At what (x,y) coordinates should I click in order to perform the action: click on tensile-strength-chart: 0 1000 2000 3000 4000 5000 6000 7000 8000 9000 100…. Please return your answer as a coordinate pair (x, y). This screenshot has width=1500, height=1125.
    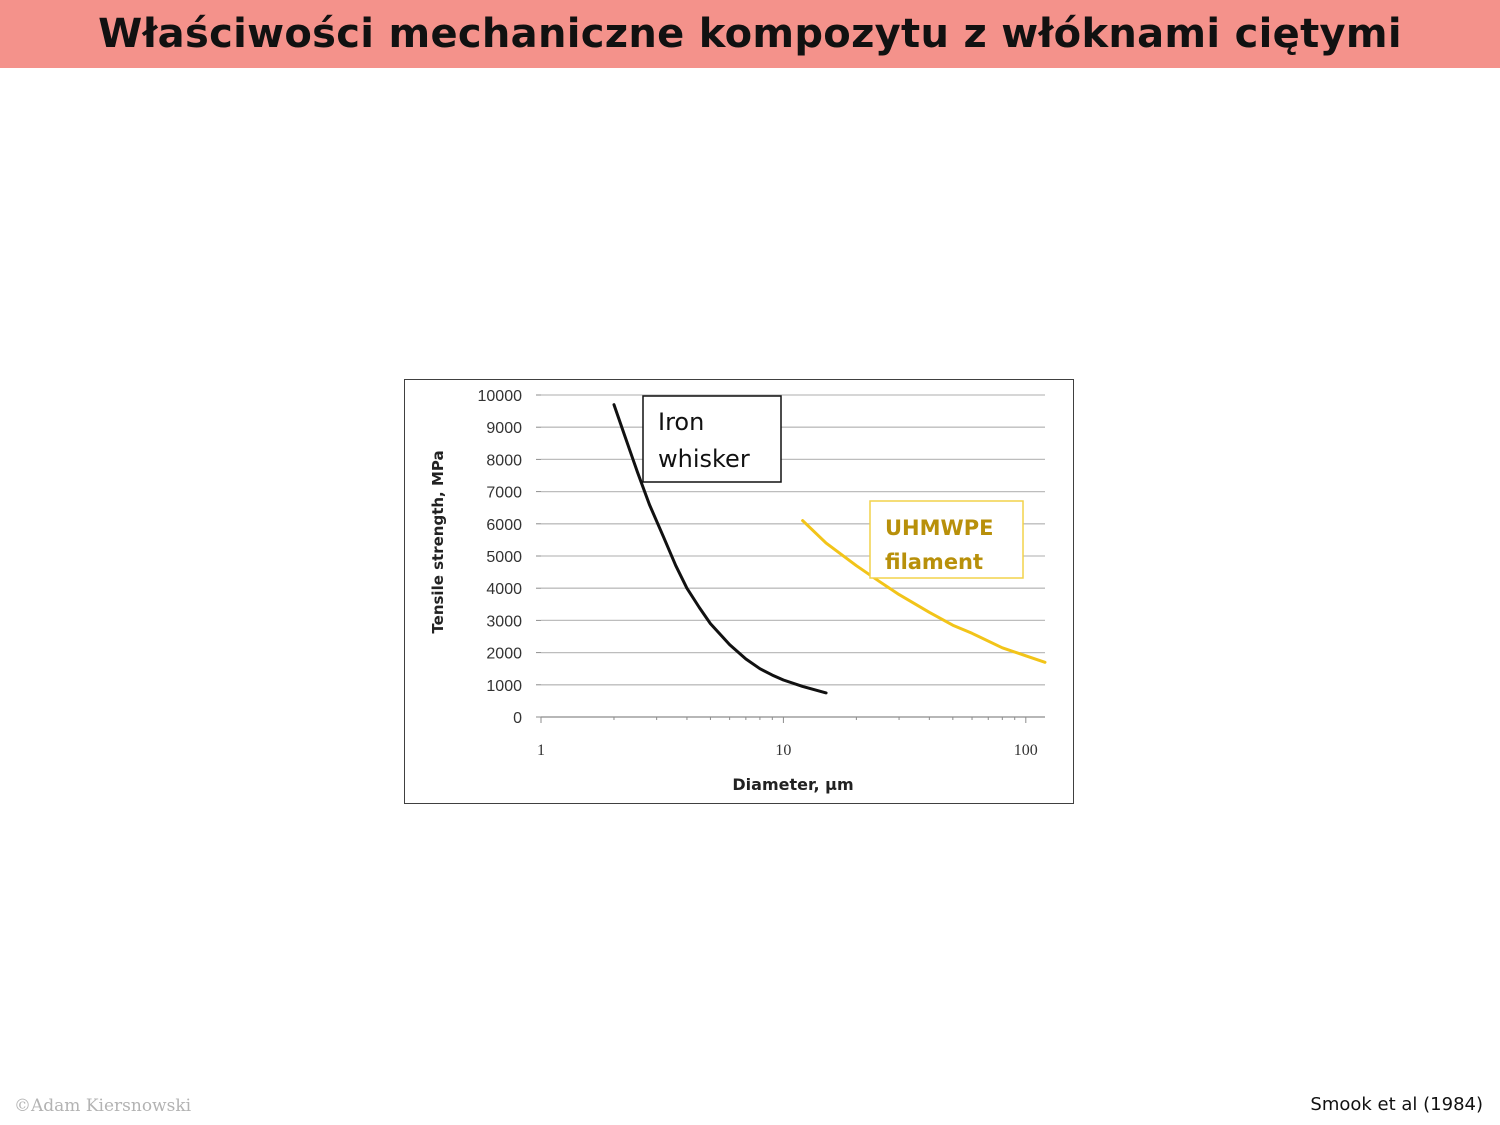
    Looking at the image, I should click on (738, 591).